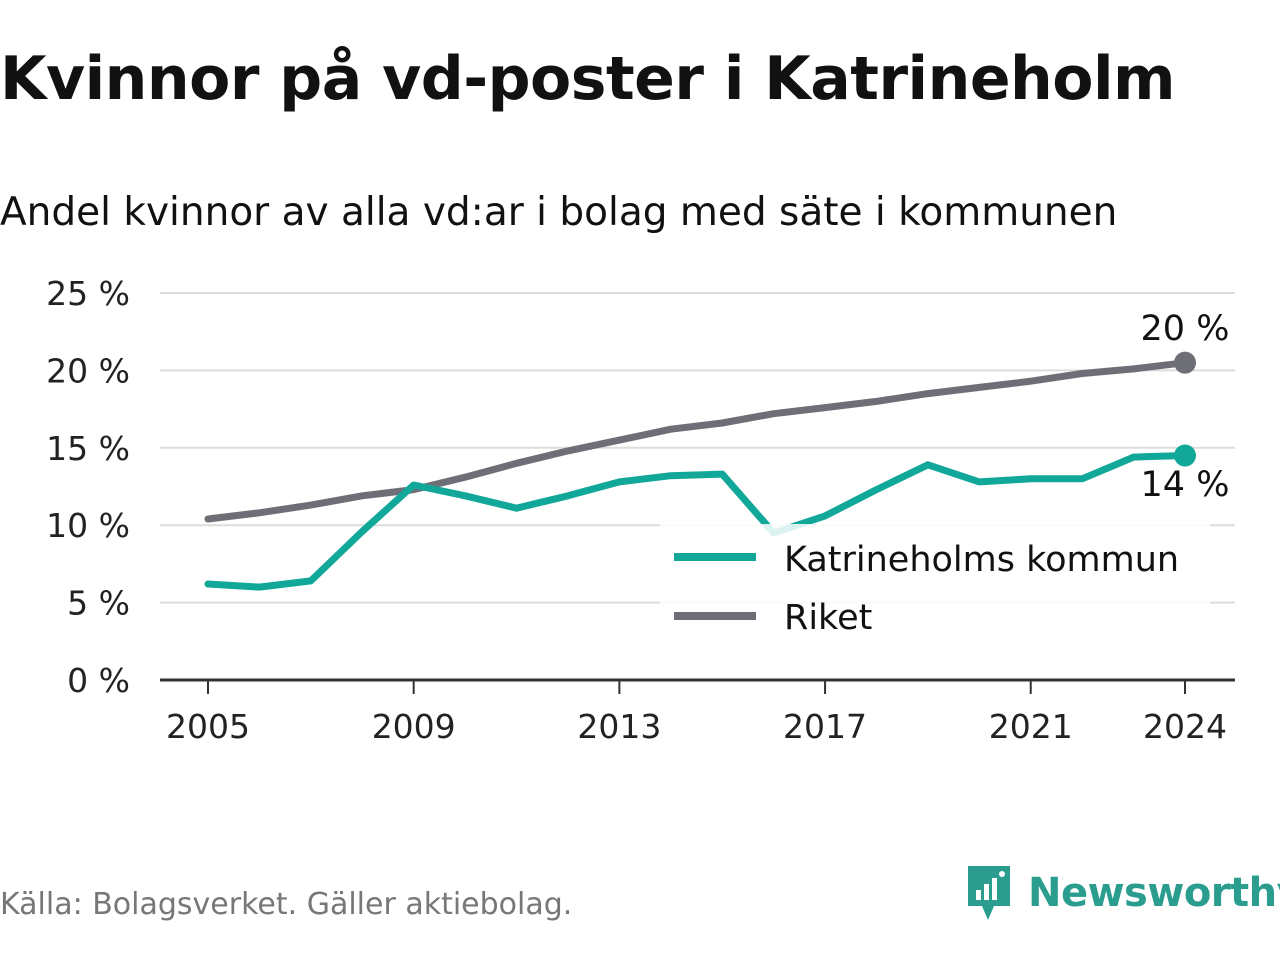 The image size is (1280, 960). Describe the element at coordinates (828, 618) in the screenshot. I see `legend-label-riket: Riket` at that location.